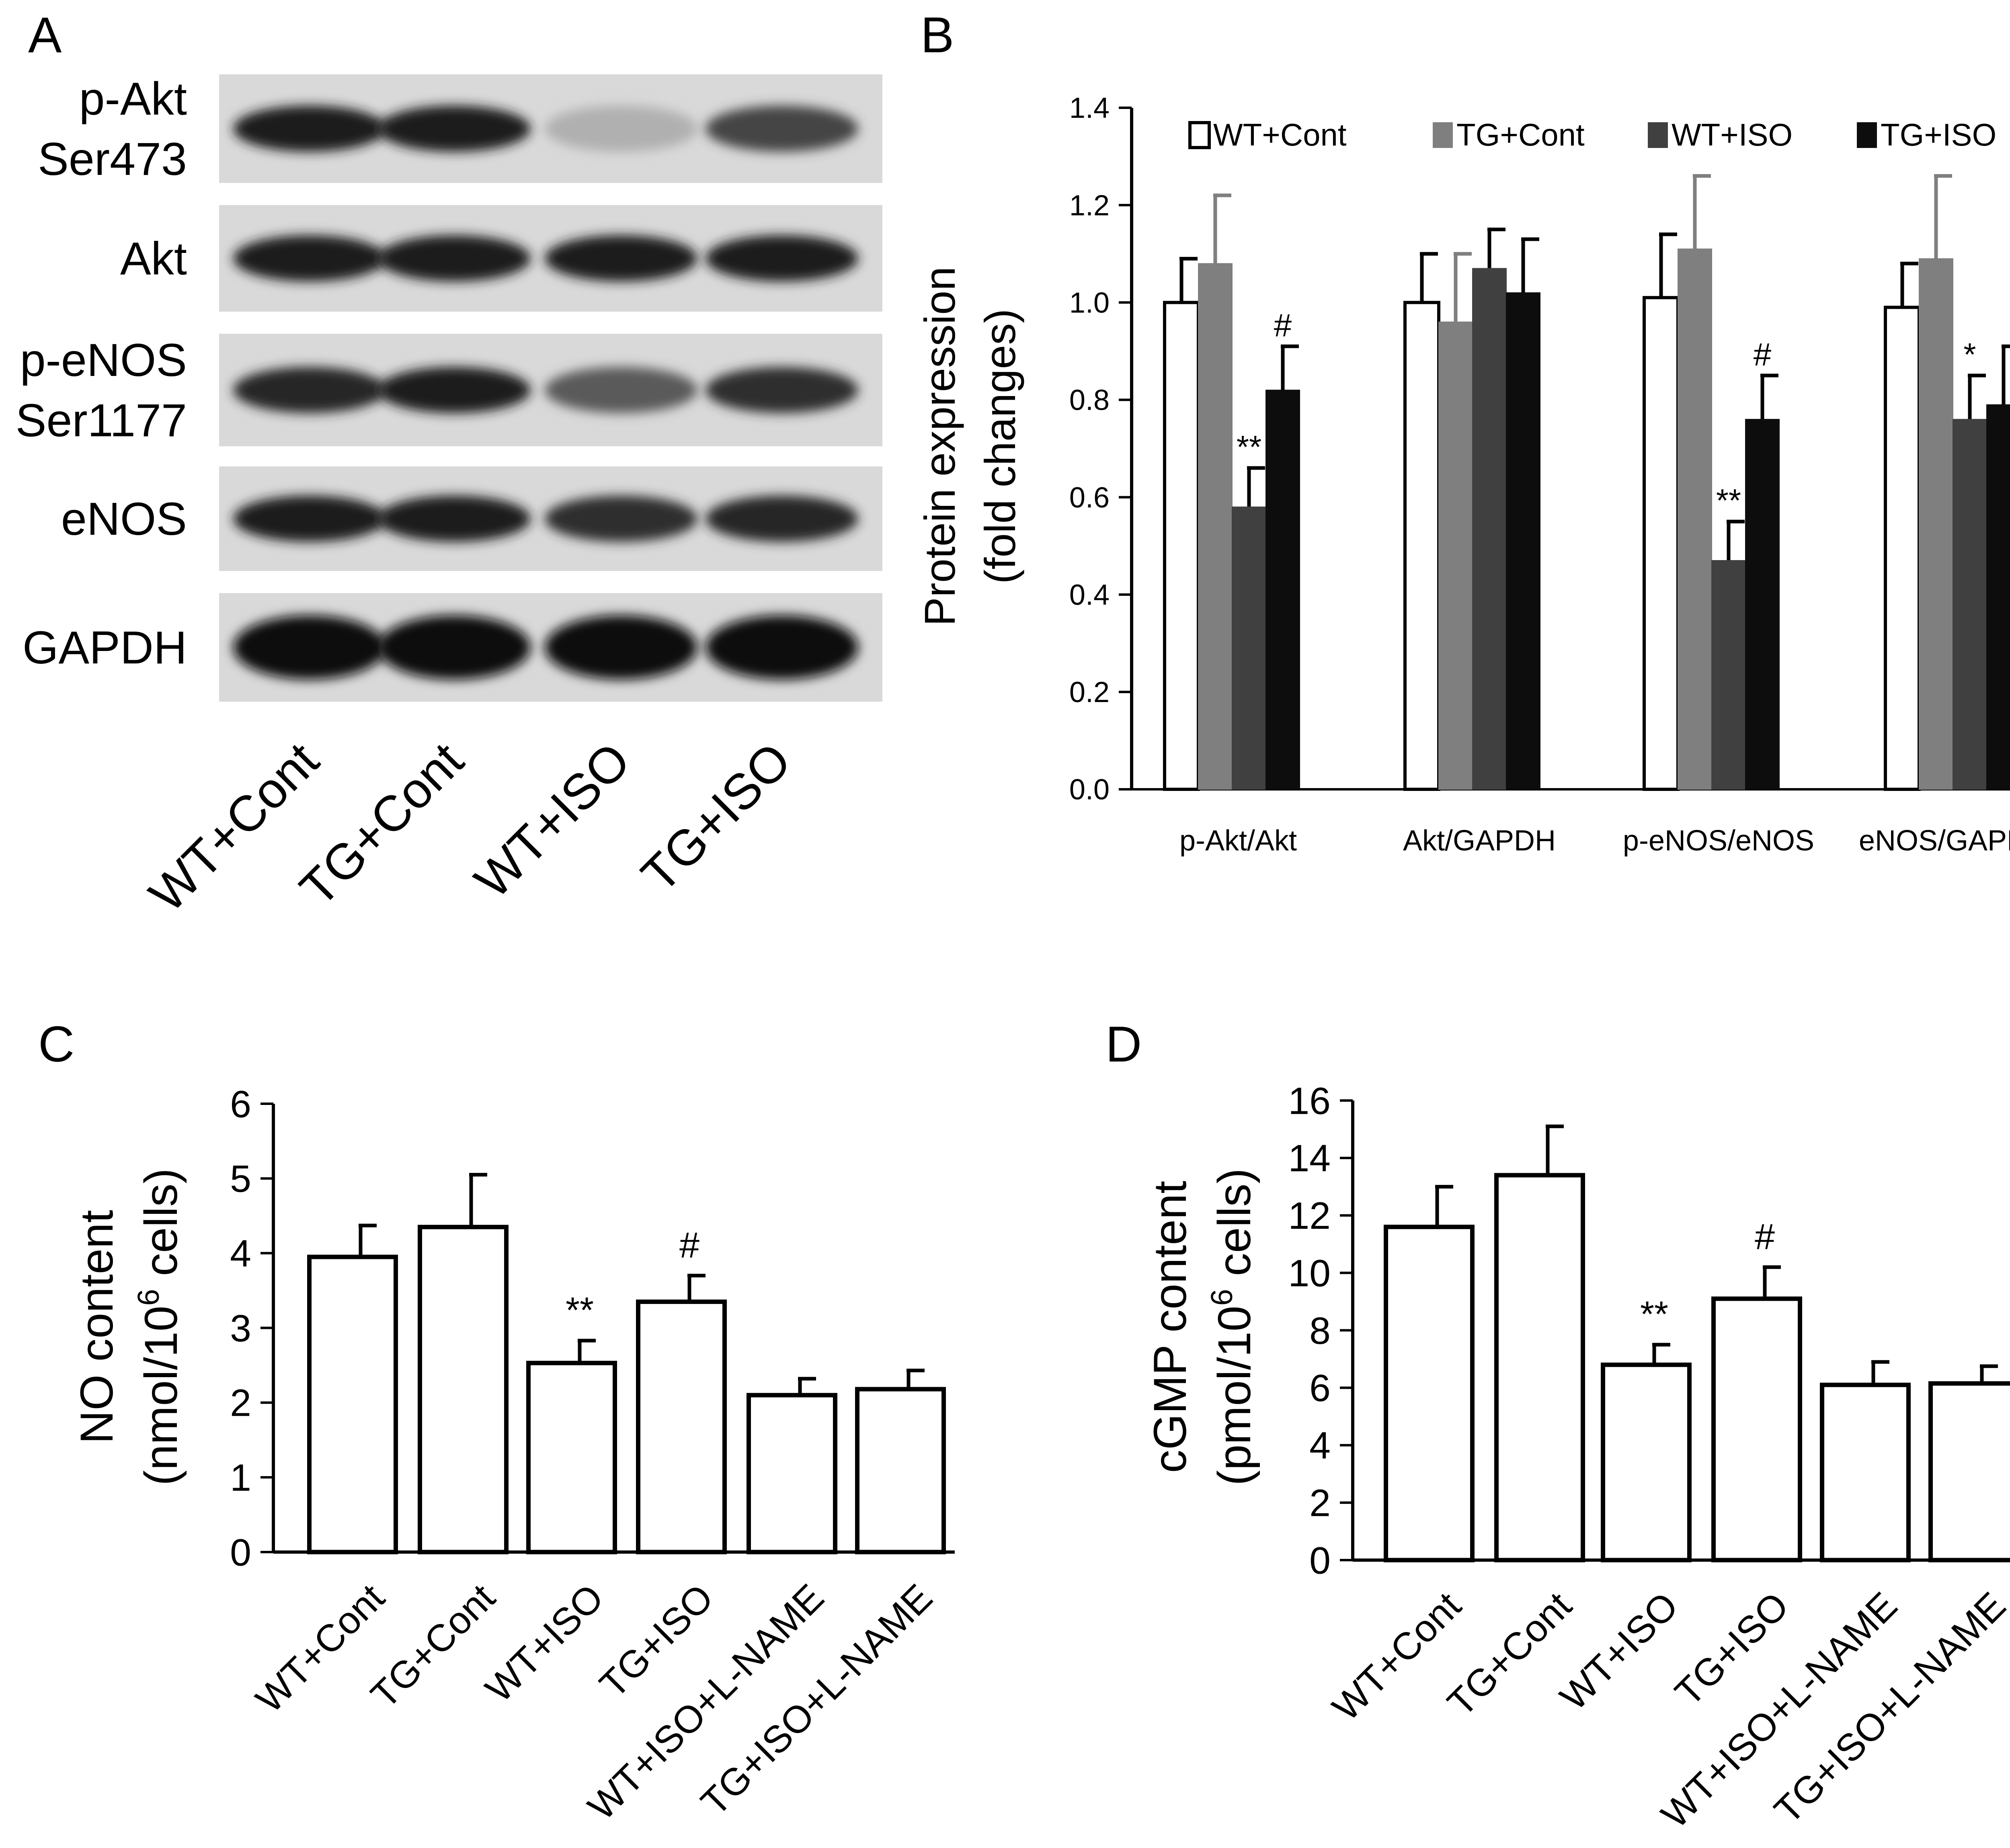 This screenshot has height=1848, width=2010. I want to click on y-axis-label: Protein expression, so click(939, 446).